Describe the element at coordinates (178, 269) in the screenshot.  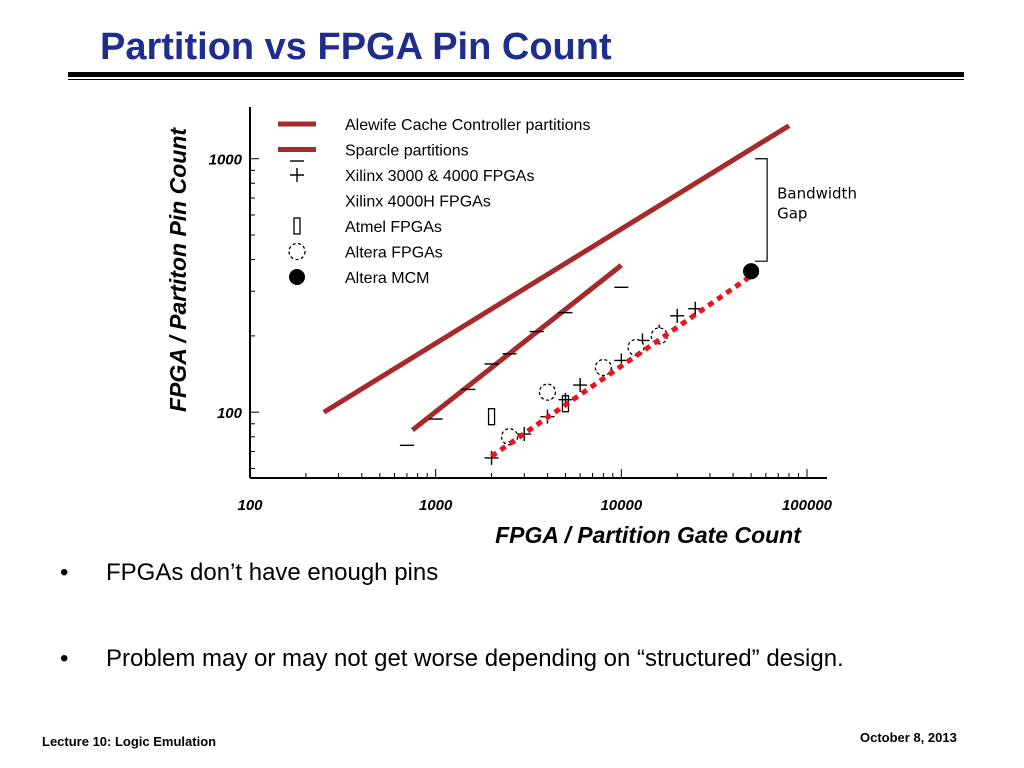
I see `y-axis-title: FPGA / Partiton Pin Count` at that location.